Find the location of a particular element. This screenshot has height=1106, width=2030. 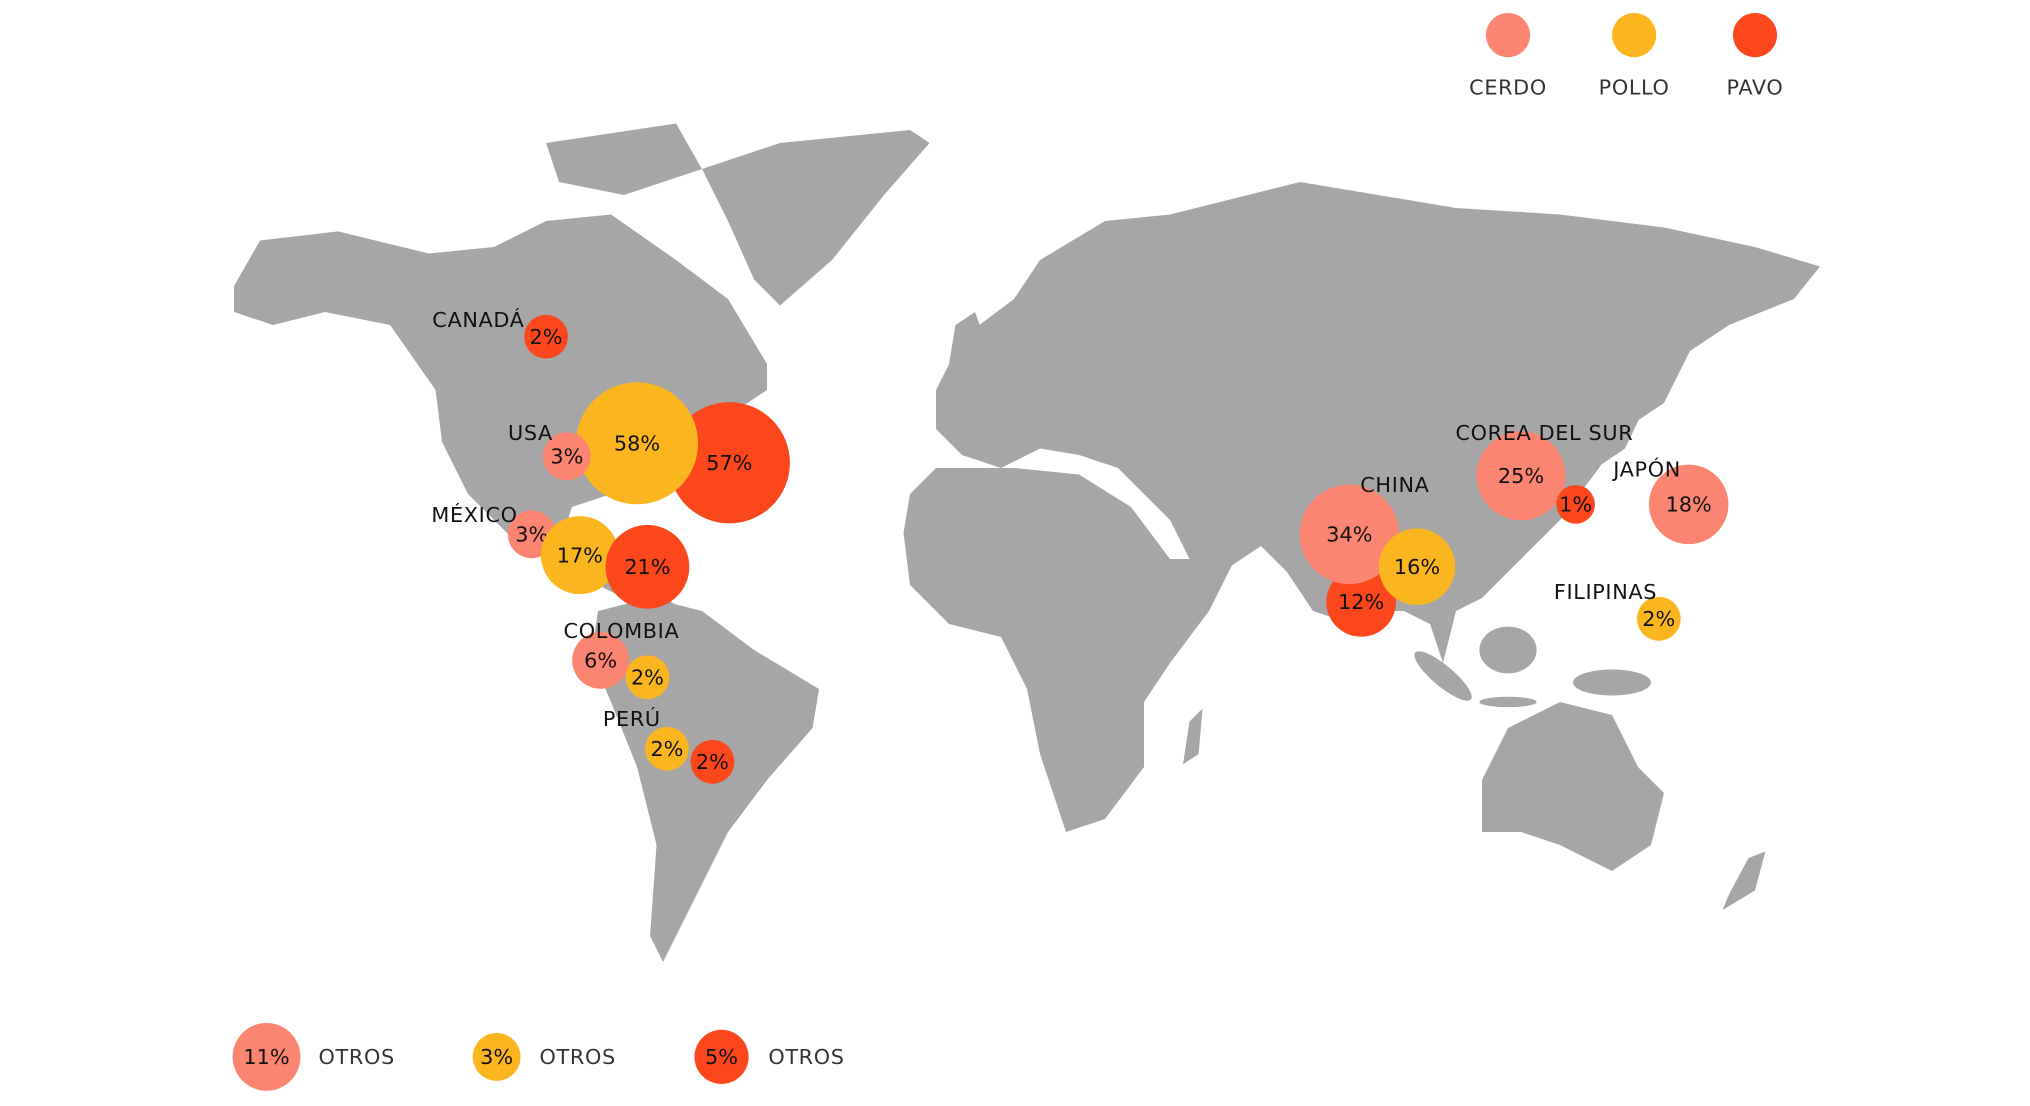

bubble-label: 34% is located at coordinates (1349, 535).